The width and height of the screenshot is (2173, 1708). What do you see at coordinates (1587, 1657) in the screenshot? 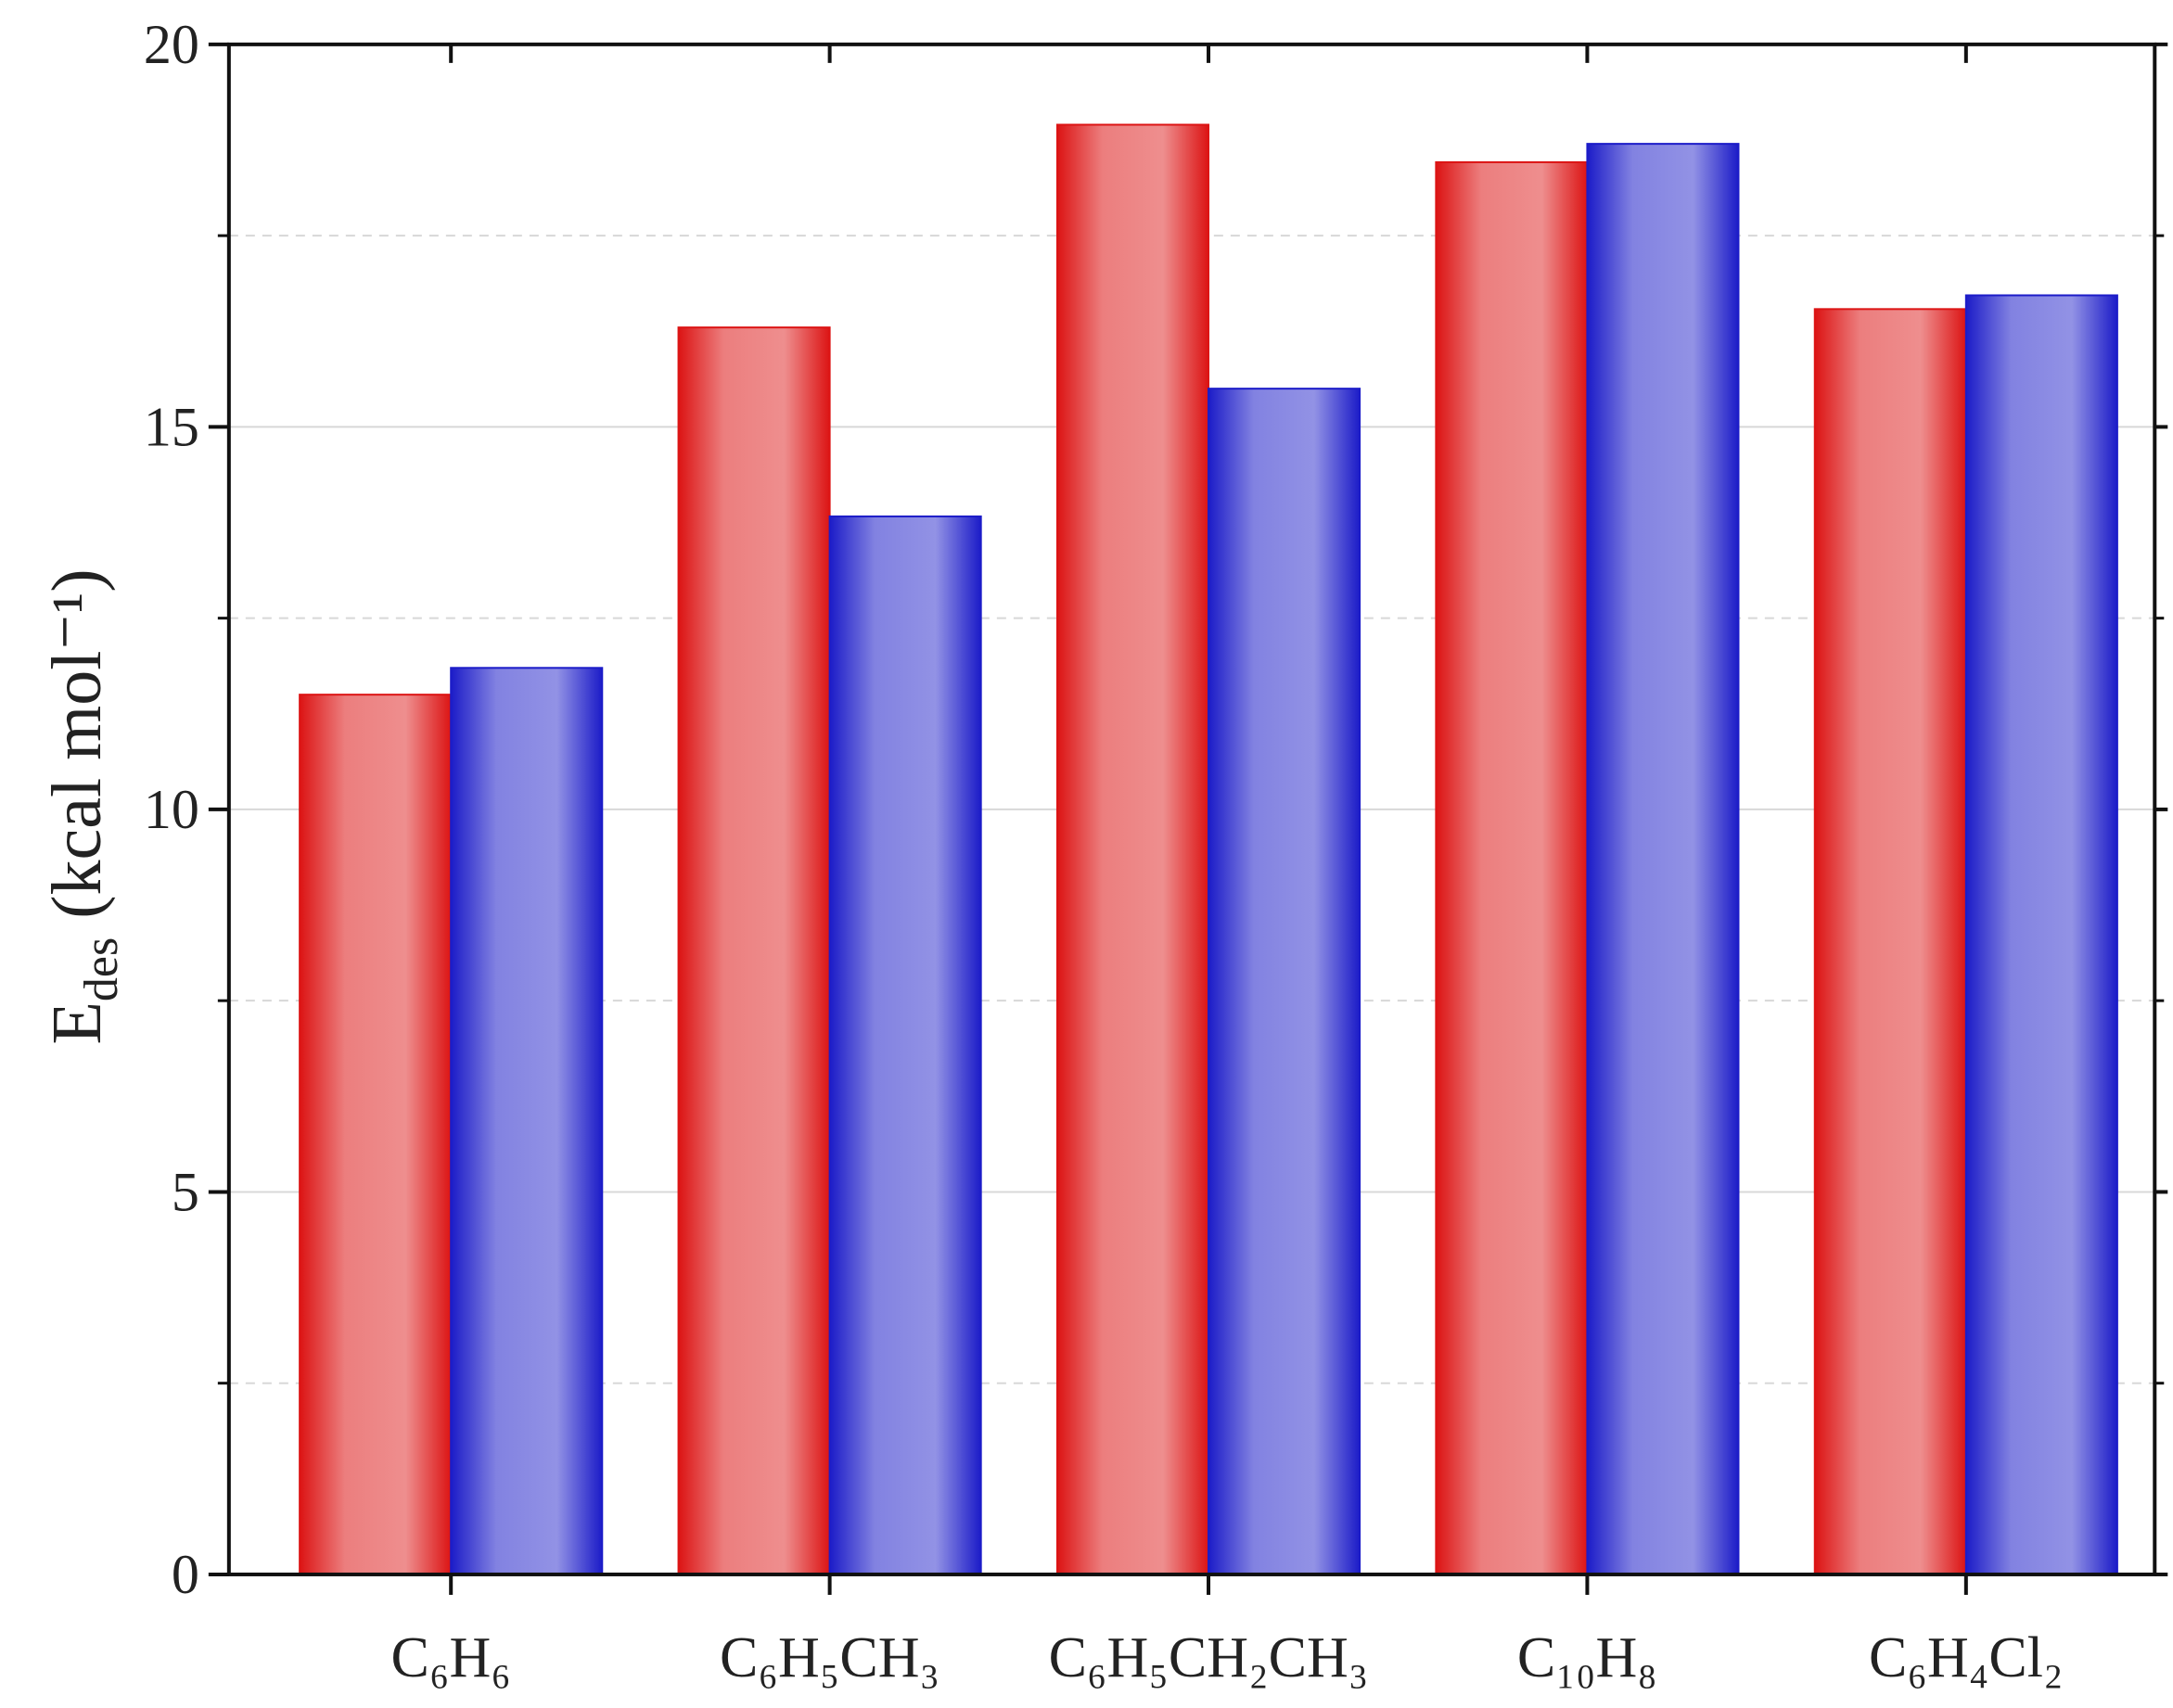
I see `x-tick-label: C₁₀H₈` at bounding box center [1587, 1657].